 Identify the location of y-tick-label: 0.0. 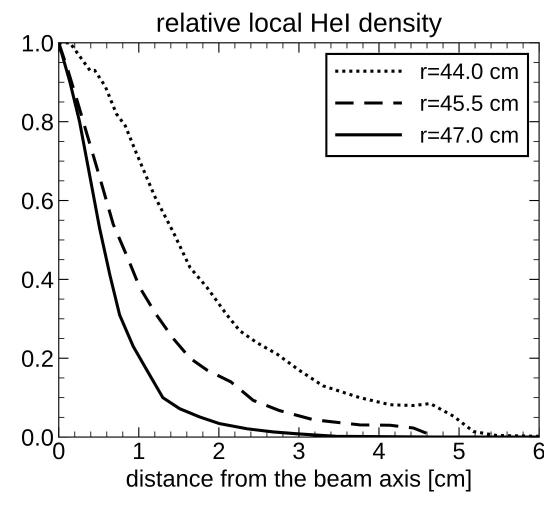
(37, 437).